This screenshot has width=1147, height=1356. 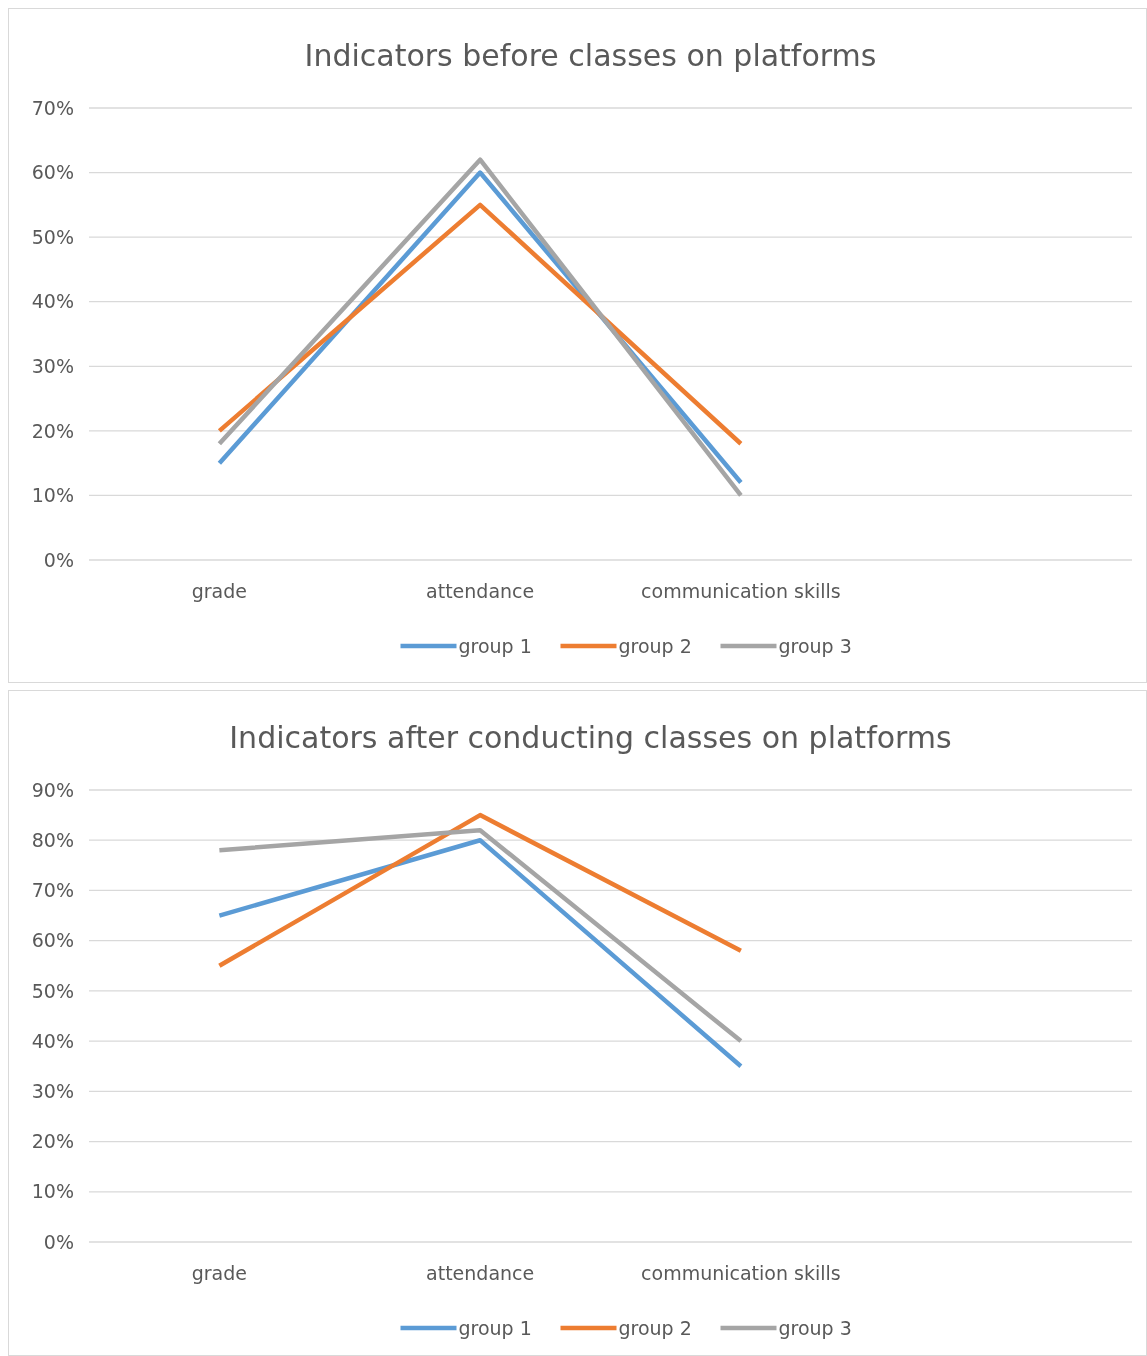 What do you see at coordinates (590, 737) in the screenshot?
I see `chart-title: Indicators after conducting classes on platforms` at bounding box center [590, 737].